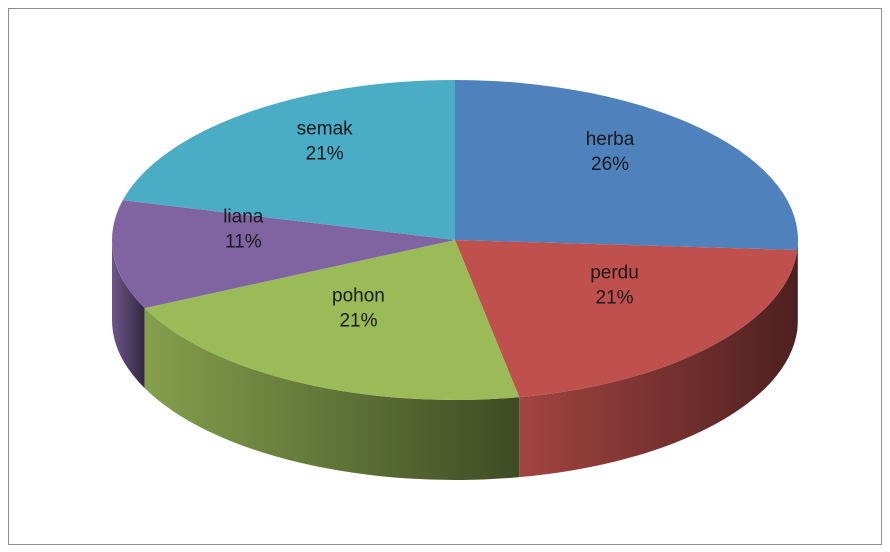  Describe the element at coordinates (325, 129) in the screenshot. I see `slice-label: semak` at that location.